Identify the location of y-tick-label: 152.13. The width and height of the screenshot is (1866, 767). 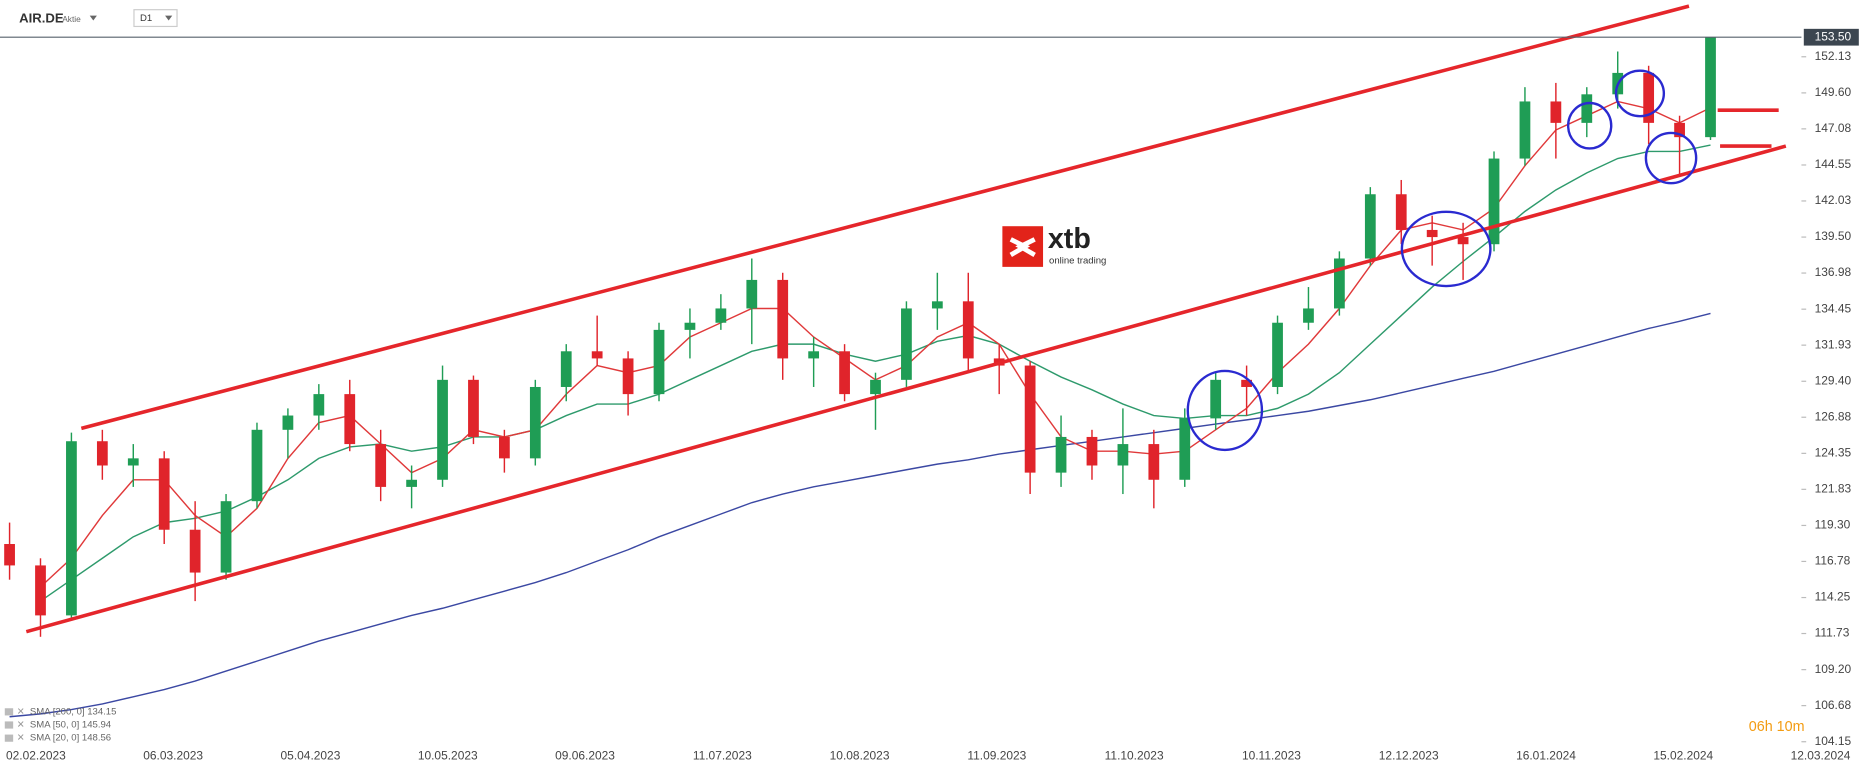
(1833, 56).